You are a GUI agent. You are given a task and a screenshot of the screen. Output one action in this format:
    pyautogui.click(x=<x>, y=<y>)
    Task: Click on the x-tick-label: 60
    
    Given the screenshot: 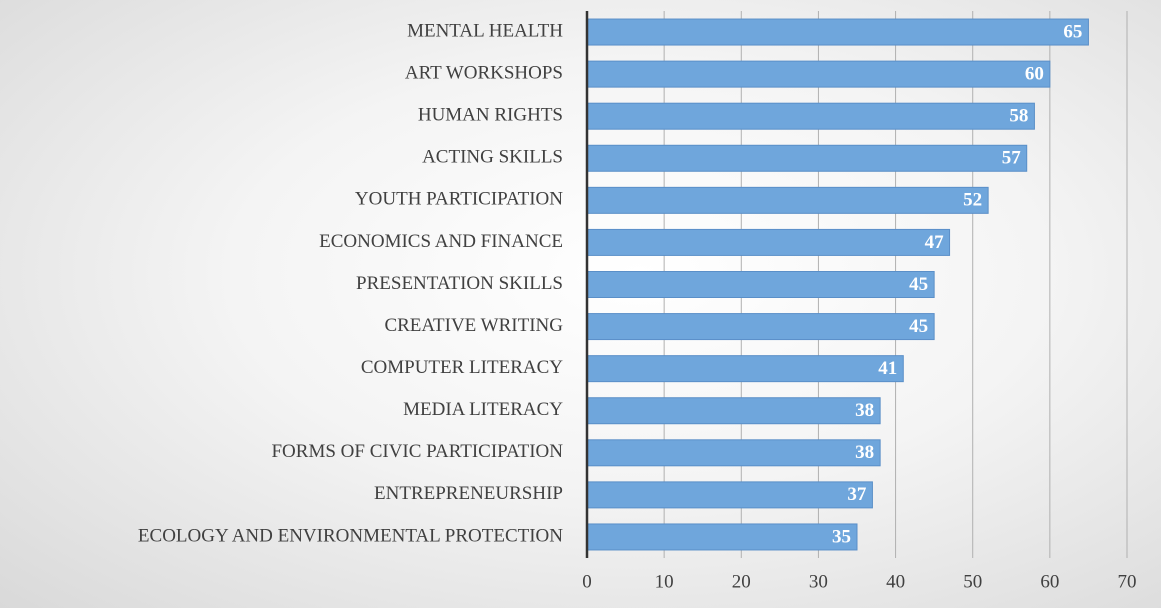 What is the action you would take?
    pyautogui.click(x=1049, y=581)
    